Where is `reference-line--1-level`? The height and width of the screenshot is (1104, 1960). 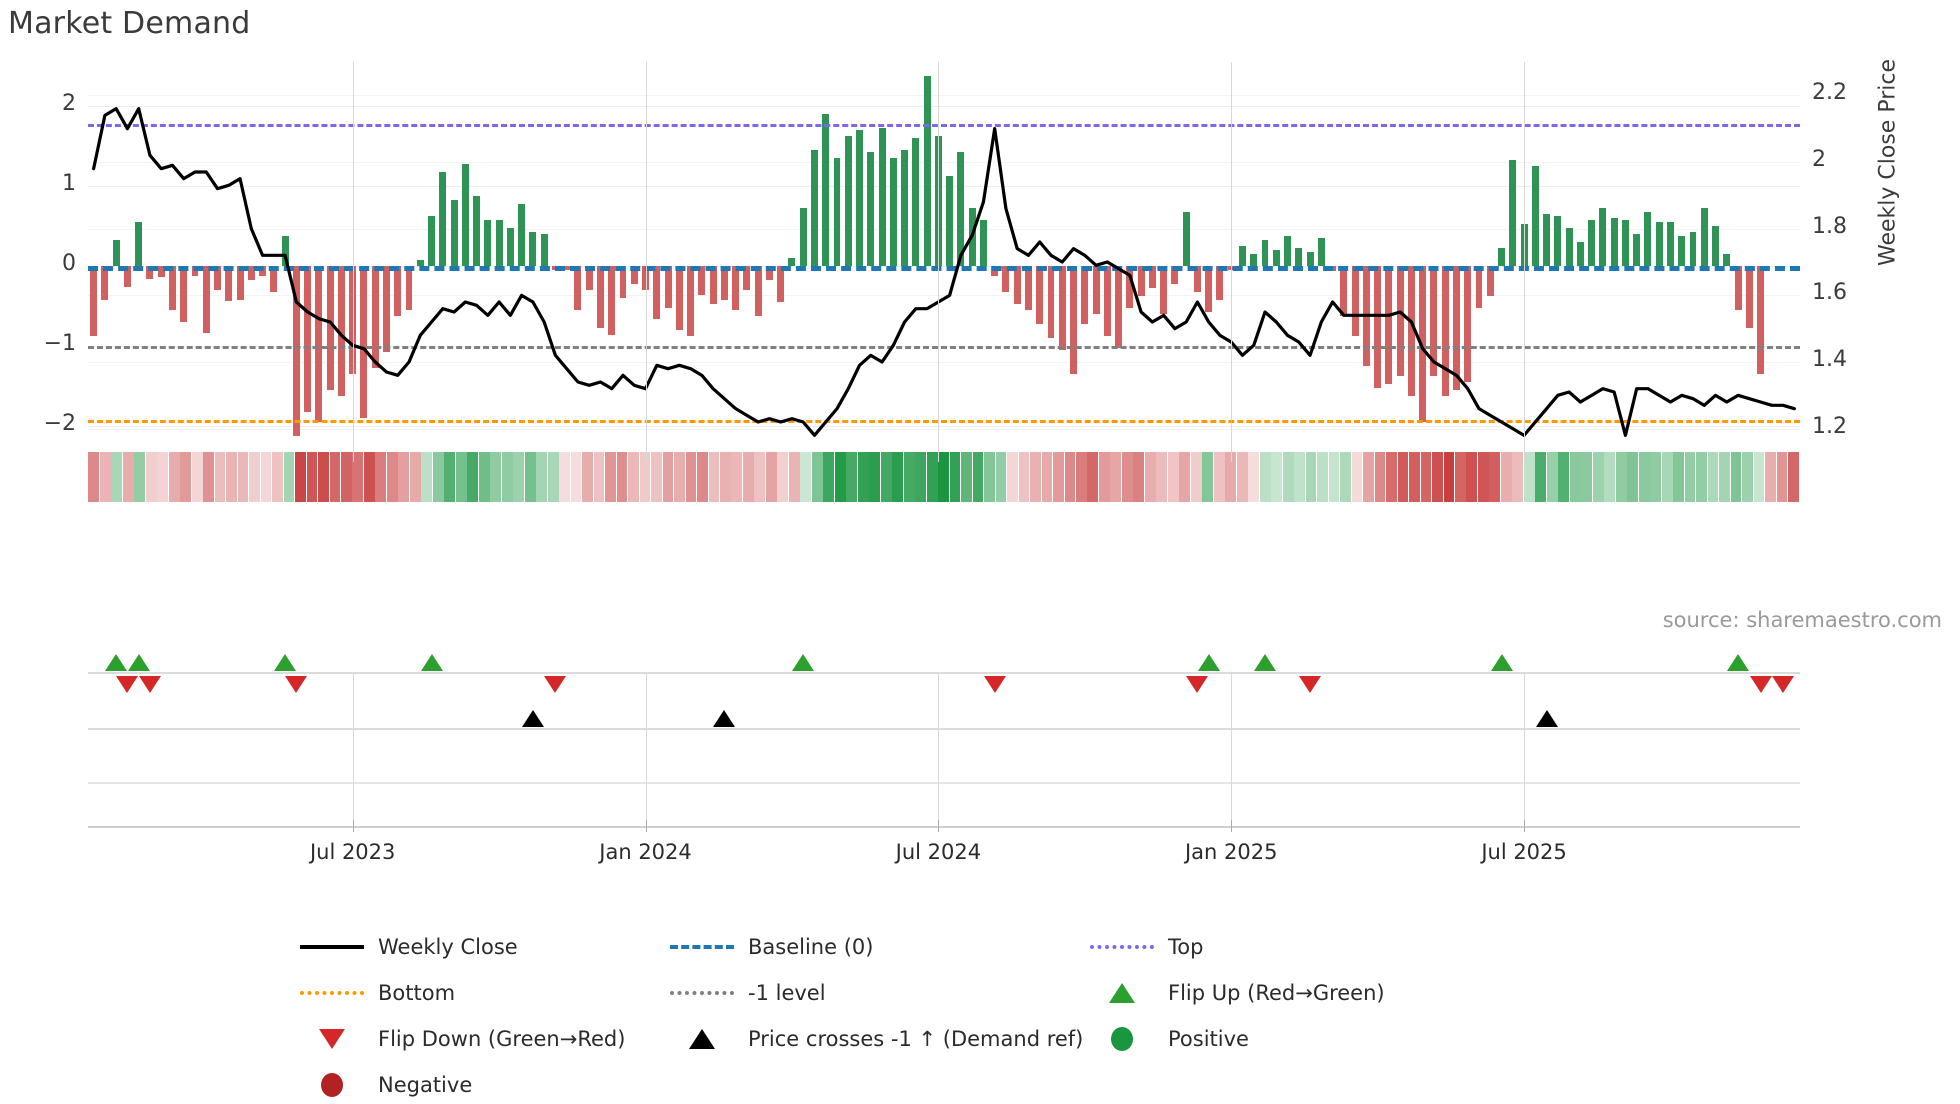
reference-line--1-level is located at coordinates (944, 347).